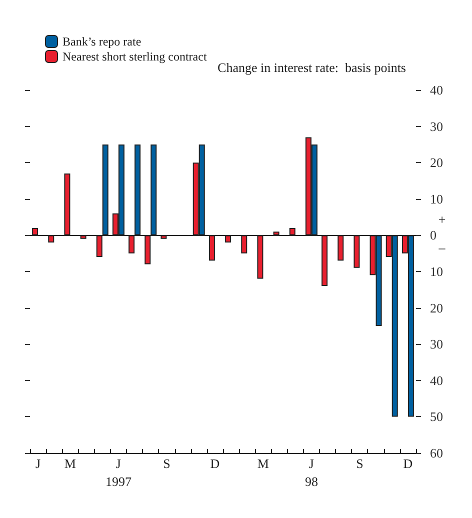 The width and height of the screenshot is (472, 518). What do you see at coordinates (312, 67) in the screenshot?
I see `y-axis-title: Change in interest rate: basis points` at bounding box center [312, 67].